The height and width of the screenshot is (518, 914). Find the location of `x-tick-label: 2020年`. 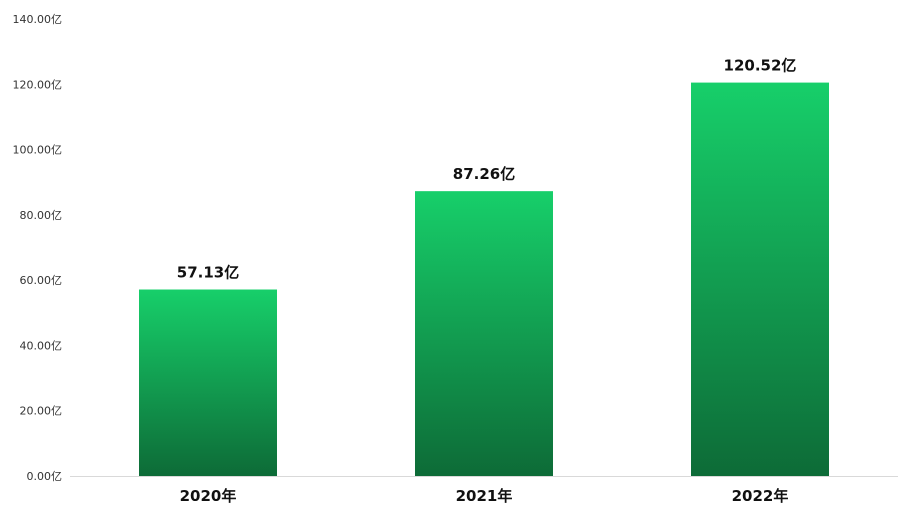

x-tick-label: 2020年 is located at coordinates (208, 496).